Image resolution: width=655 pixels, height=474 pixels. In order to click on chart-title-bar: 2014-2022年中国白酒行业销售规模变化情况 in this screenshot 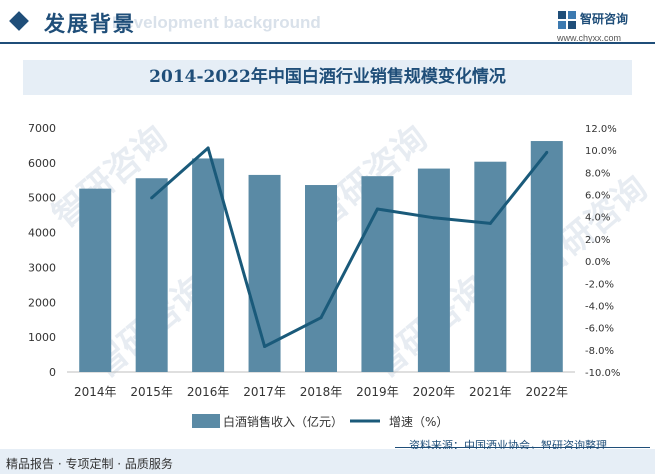, I will do `click(327, 77)`.